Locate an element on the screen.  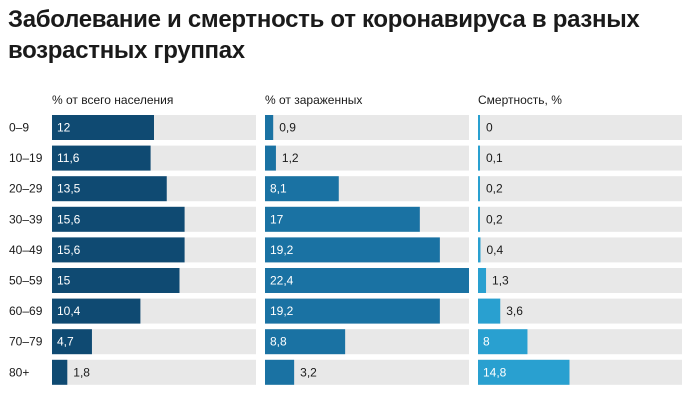
data-label: 8 is located at coordinates (486, 342).